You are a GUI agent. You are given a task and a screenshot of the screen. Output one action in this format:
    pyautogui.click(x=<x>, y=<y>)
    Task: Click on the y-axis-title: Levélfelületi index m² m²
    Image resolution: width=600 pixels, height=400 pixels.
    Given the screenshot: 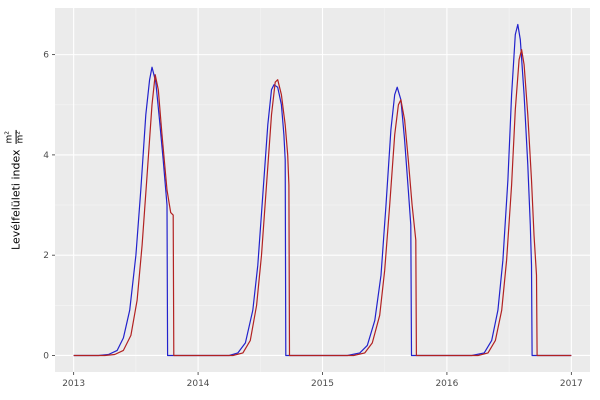 What is the action you would take?
    pyautogui.click(x=16, y=190)
    